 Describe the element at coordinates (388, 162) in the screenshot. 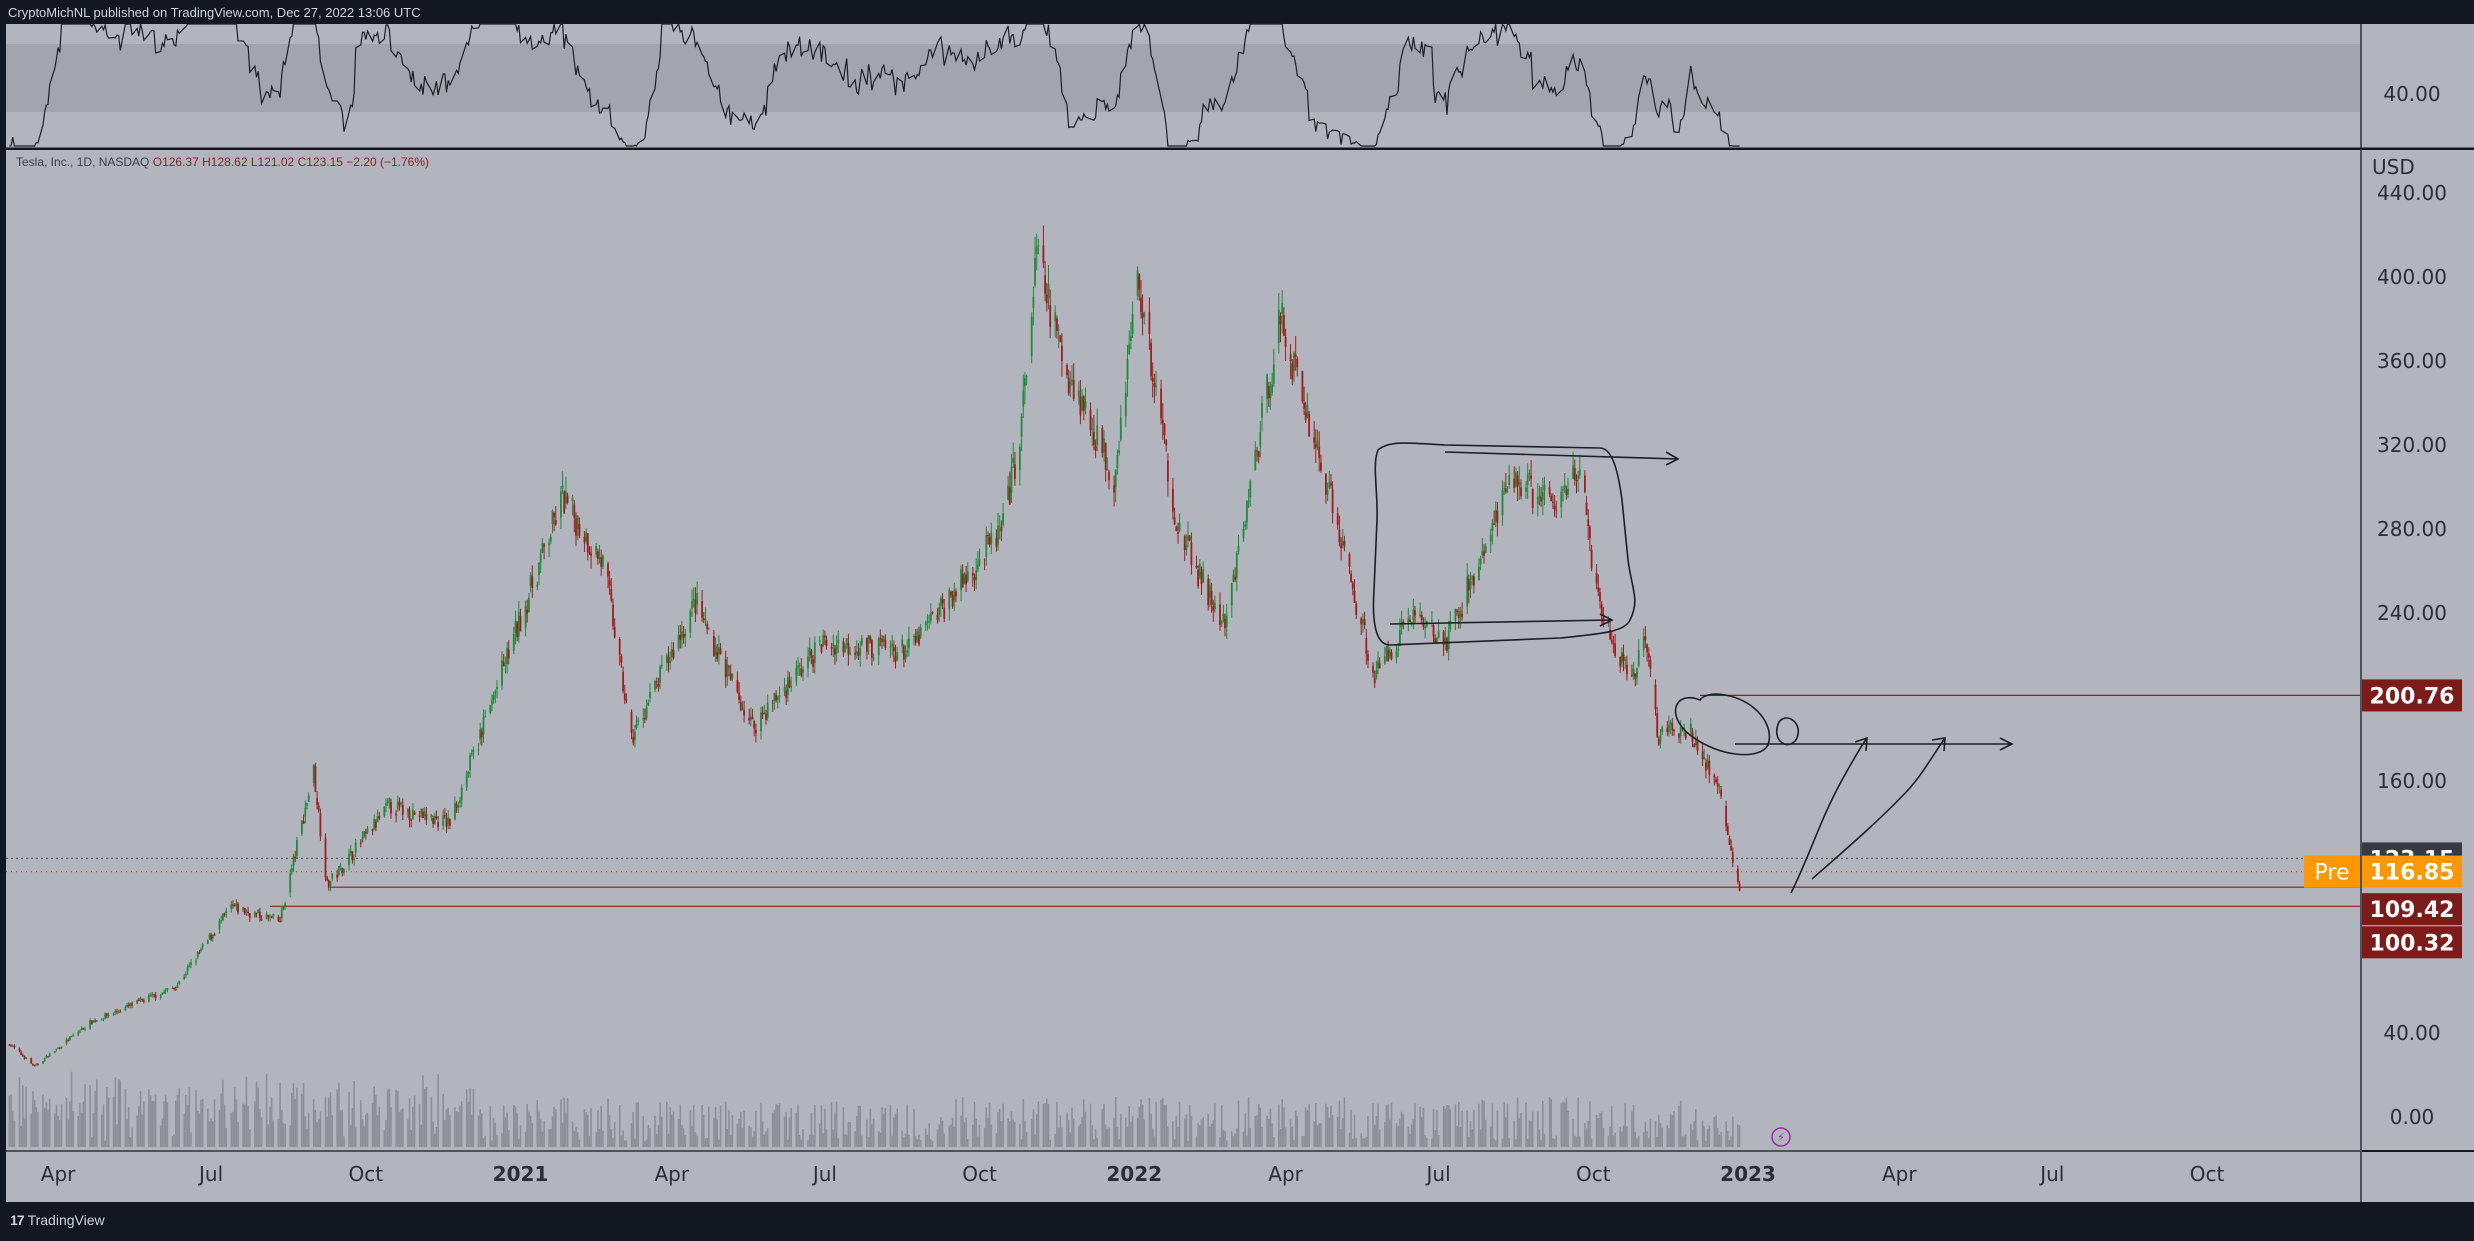

I see `legend-change: −2.20 (−1.76%)` at that location.